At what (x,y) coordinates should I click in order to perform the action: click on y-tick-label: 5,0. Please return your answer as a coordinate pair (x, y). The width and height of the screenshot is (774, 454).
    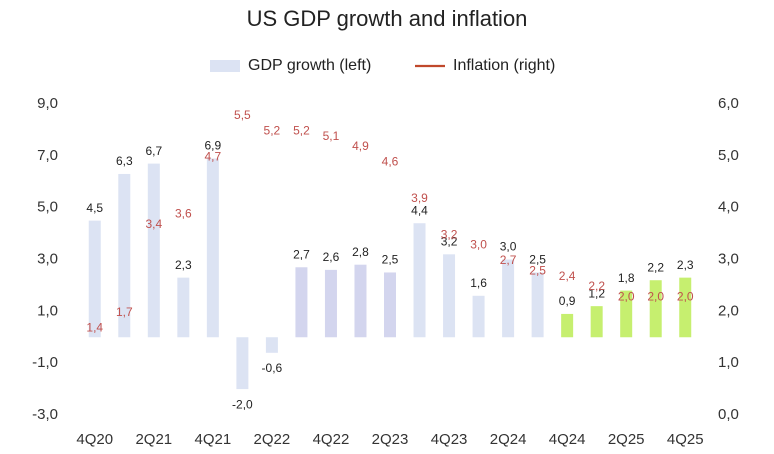
    Looking at the image, I should click on (47, 207).